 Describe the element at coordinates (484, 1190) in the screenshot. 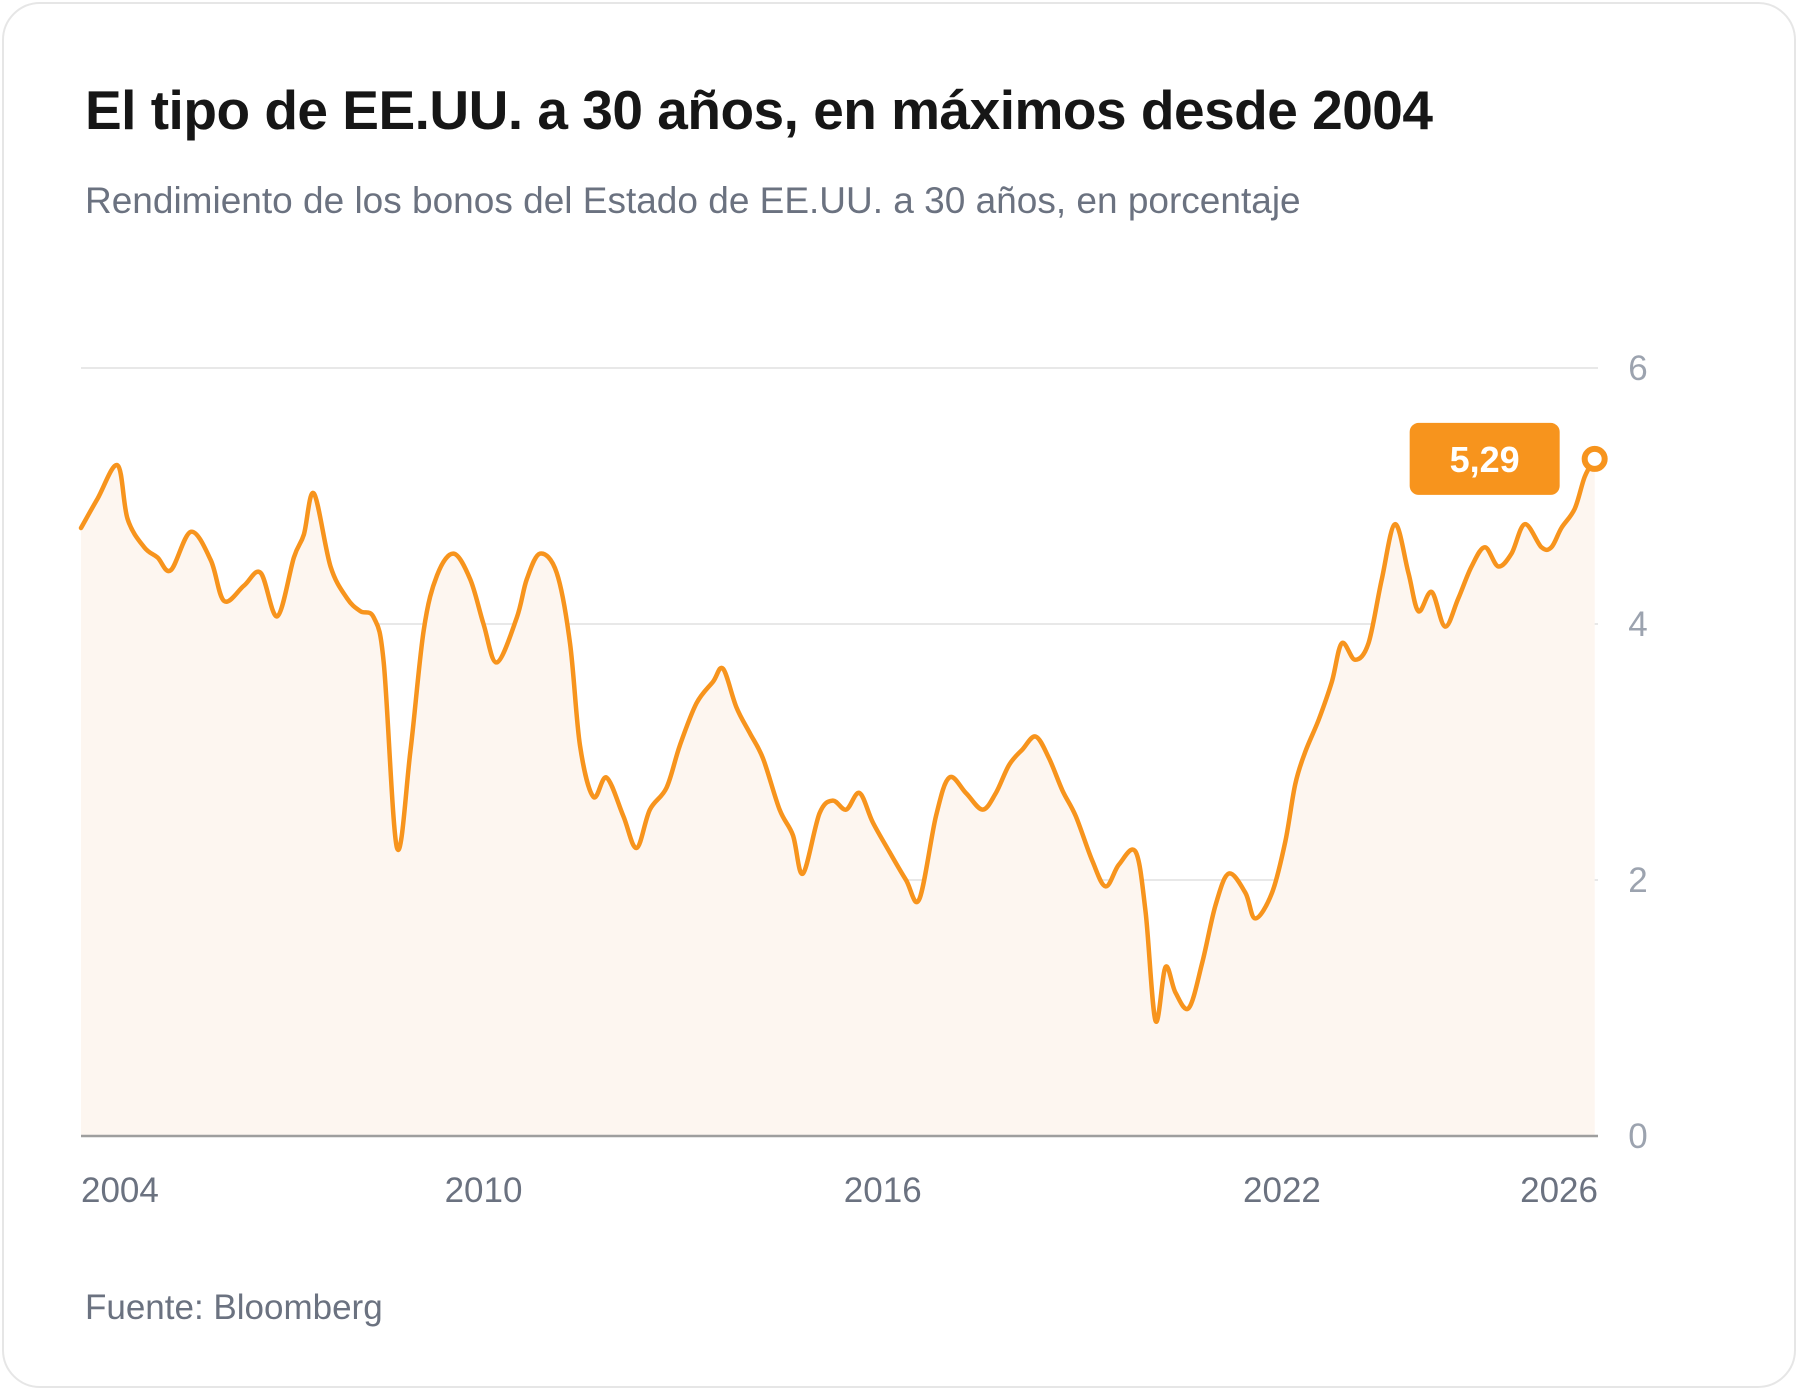

I see `x-tick-label: 2010` at that location.